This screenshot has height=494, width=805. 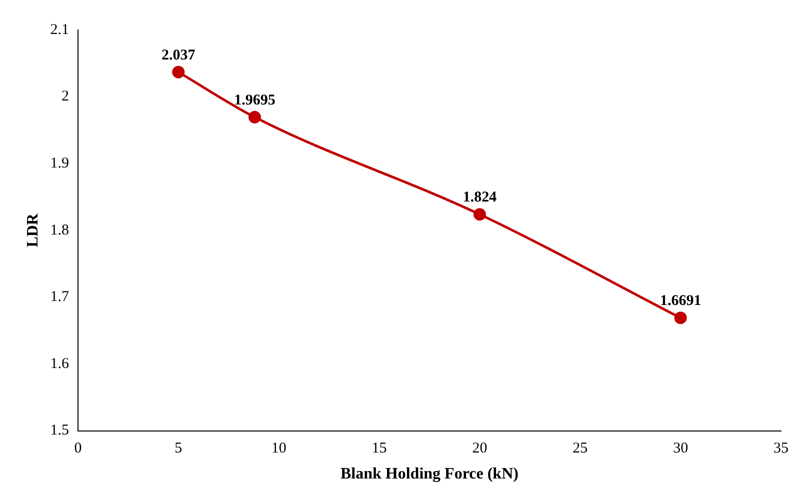 What do you see at coordinates (65, 96) in the screenshot?
I see `y-tick-label: 2` at bounding box center [65, 96].